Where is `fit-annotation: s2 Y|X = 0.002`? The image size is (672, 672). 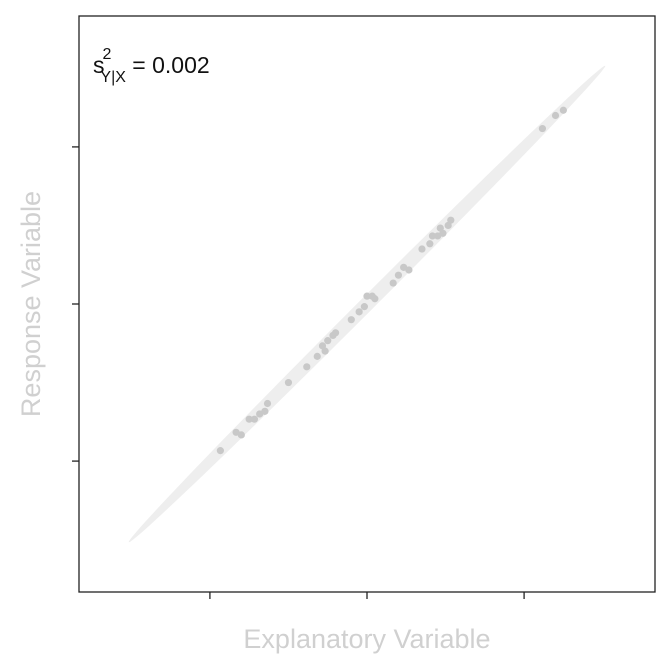
fit-annotation: s2 Y|X = 0.002 is located at coordinates (151, 66).